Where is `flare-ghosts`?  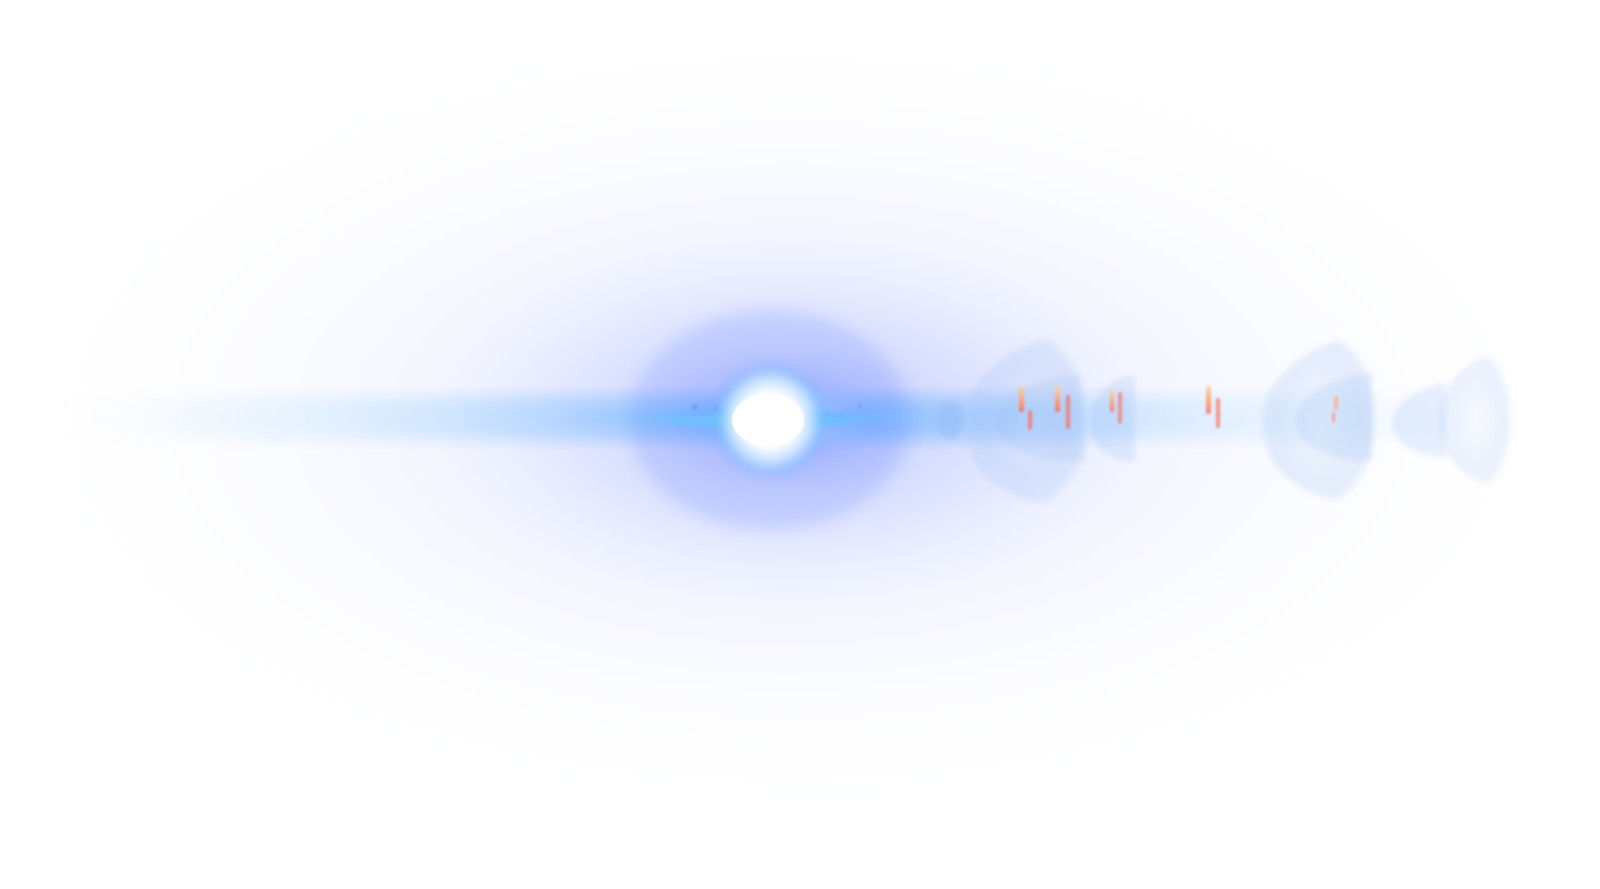 flare-ghosts is located at coordinates (1224, 420).